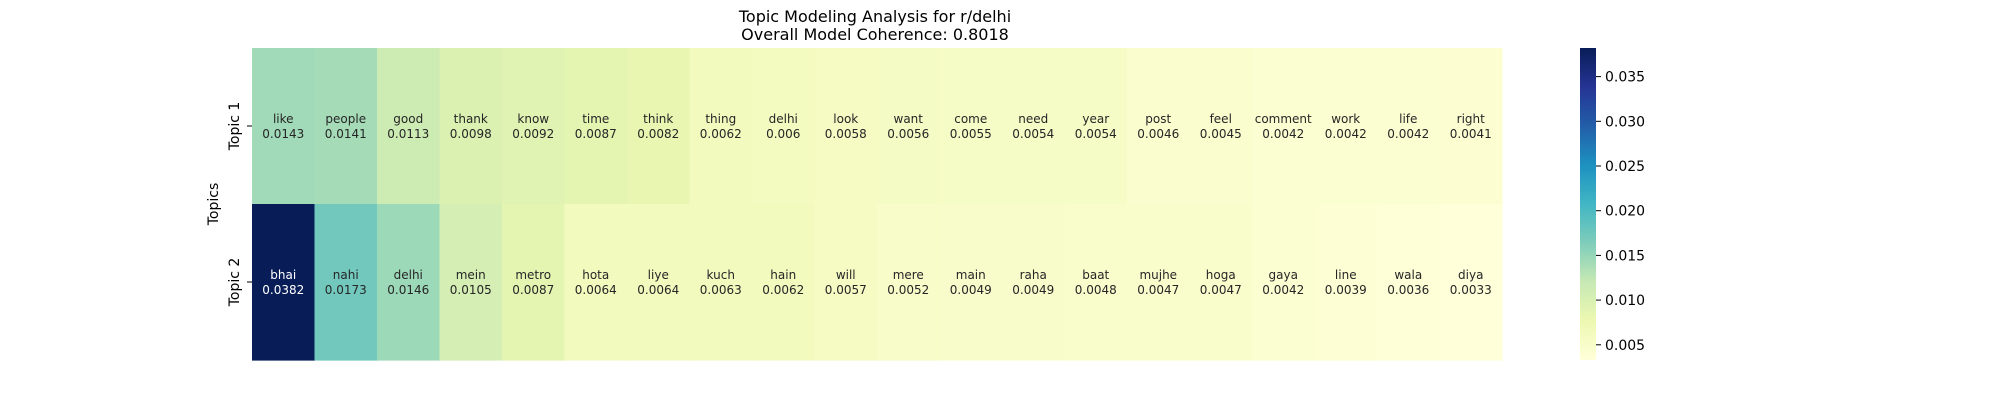  Describe the element at coordinates (214, 205) in the screenshot. I see `y-axis-label: Topics` at that location.